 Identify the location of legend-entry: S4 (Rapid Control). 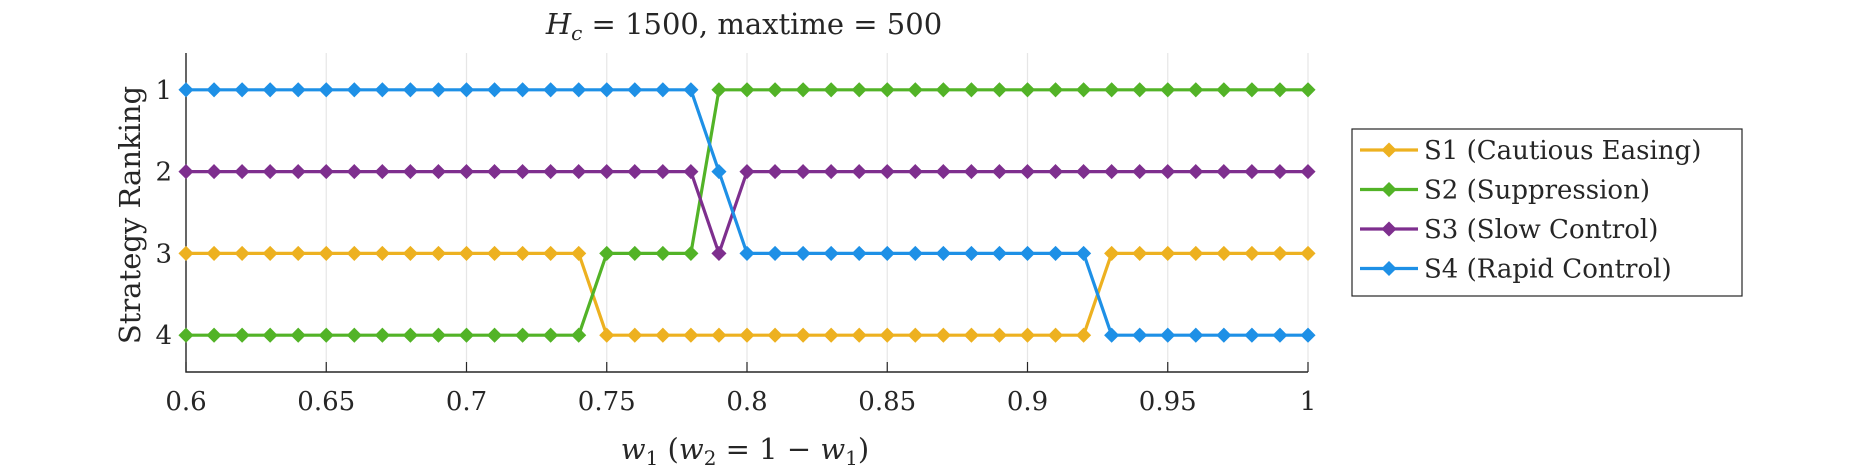
(1516, 270).